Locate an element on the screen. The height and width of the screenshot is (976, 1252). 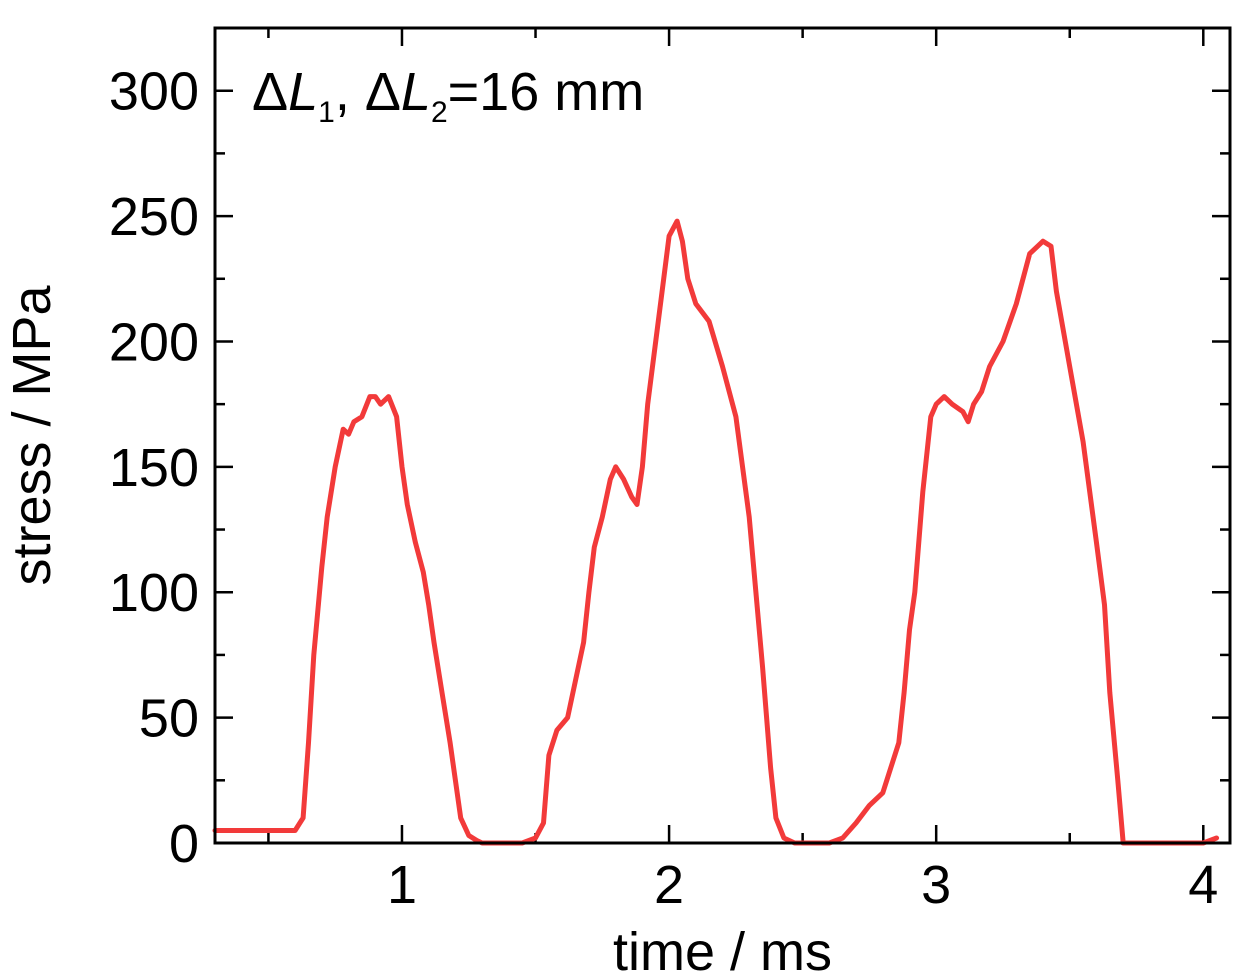
annotation-sub2: 2 is located at coordinates (439, 112).